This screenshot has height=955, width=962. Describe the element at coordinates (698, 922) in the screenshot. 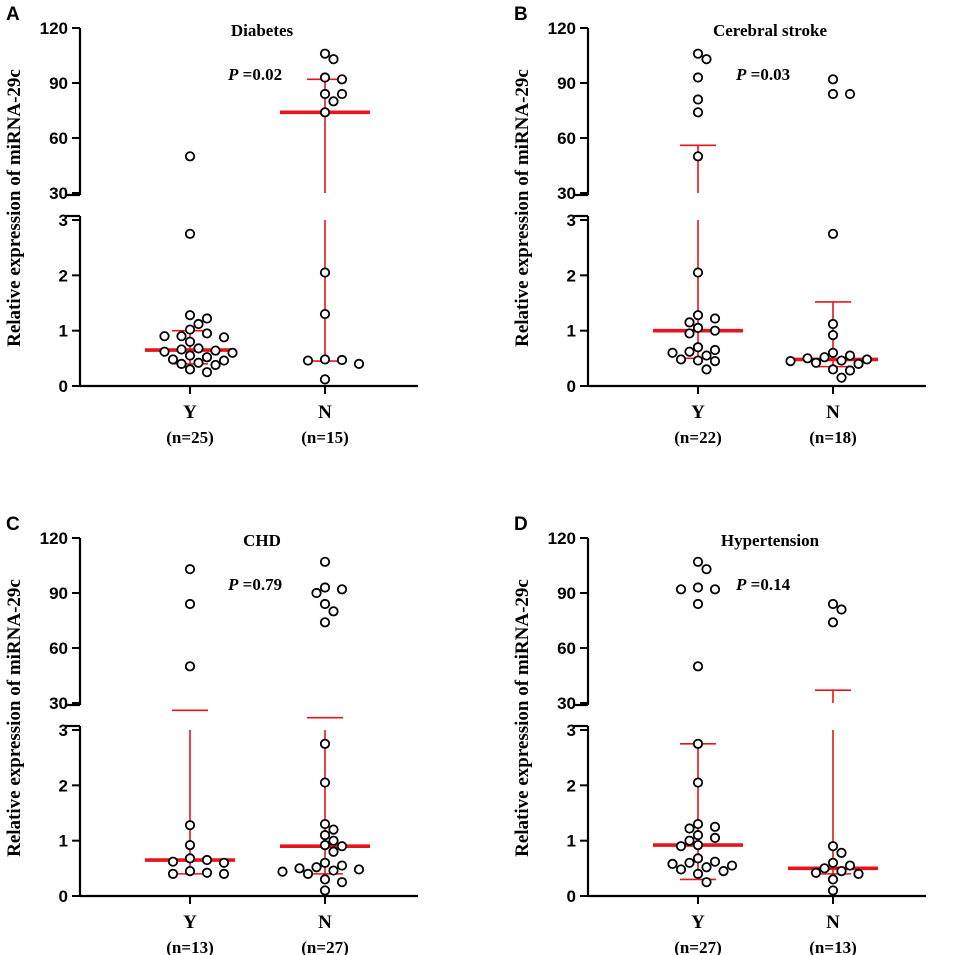

I see `x-tick-label: Y` at that location.